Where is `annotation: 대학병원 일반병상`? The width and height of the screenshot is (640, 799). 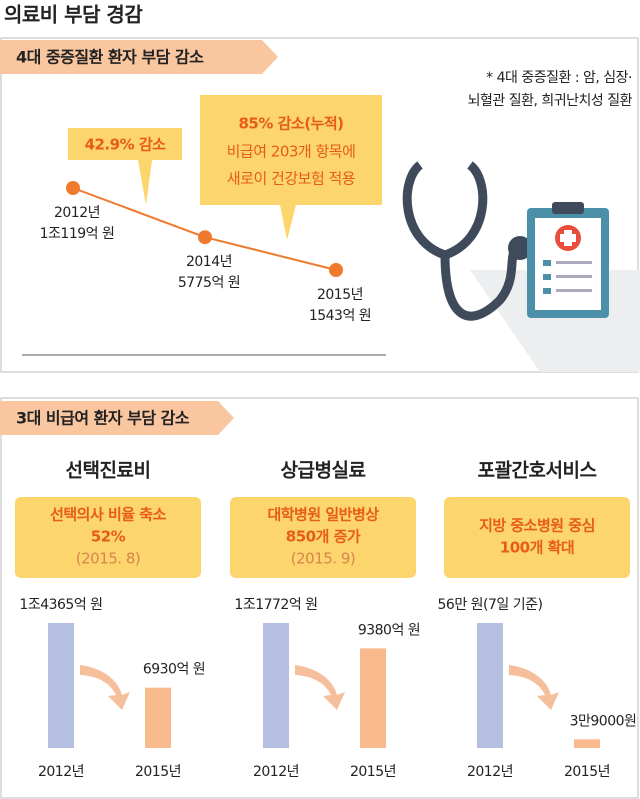
annotation: 대학병원 일반병상 is located at coordinates (323, 515).